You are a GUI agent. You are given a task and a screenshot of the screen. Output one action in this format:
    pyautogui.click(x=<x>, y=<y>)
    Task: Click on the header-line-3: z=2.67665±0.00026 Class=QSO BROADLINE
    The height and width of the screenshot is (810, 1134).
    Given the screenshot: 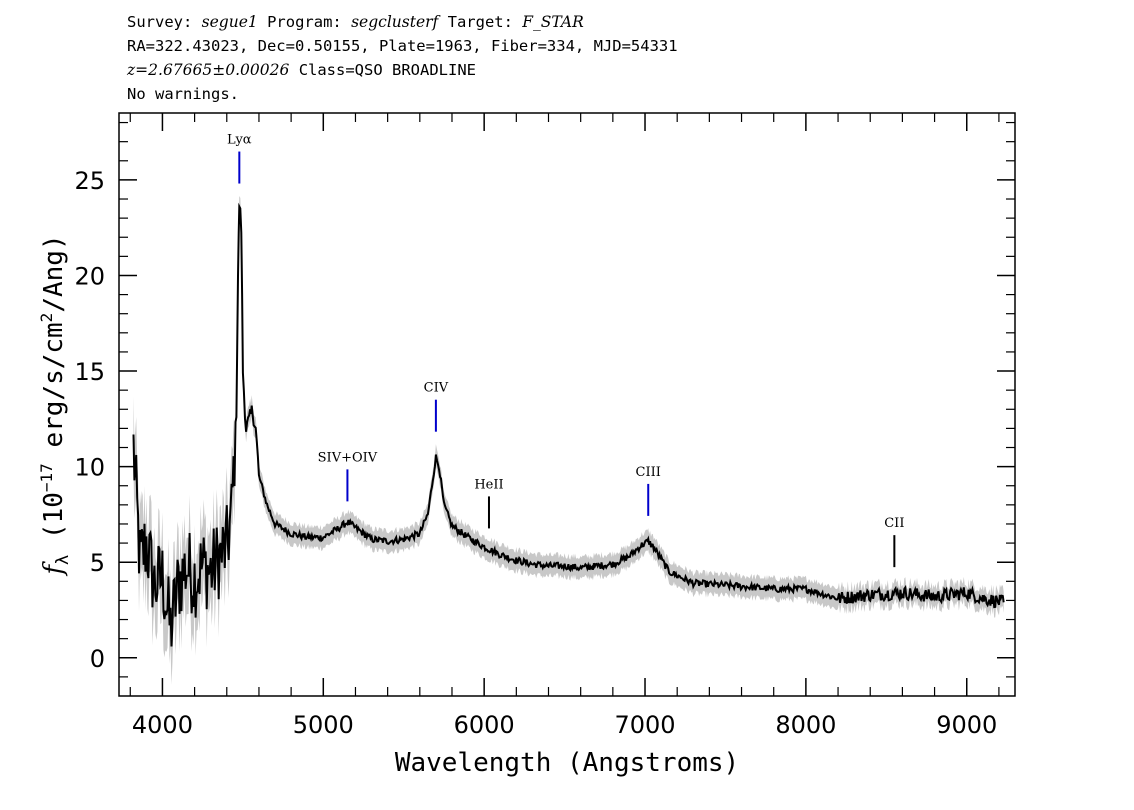 What is the action you would take?
    pyautogui.click(x=402, y=70)
    